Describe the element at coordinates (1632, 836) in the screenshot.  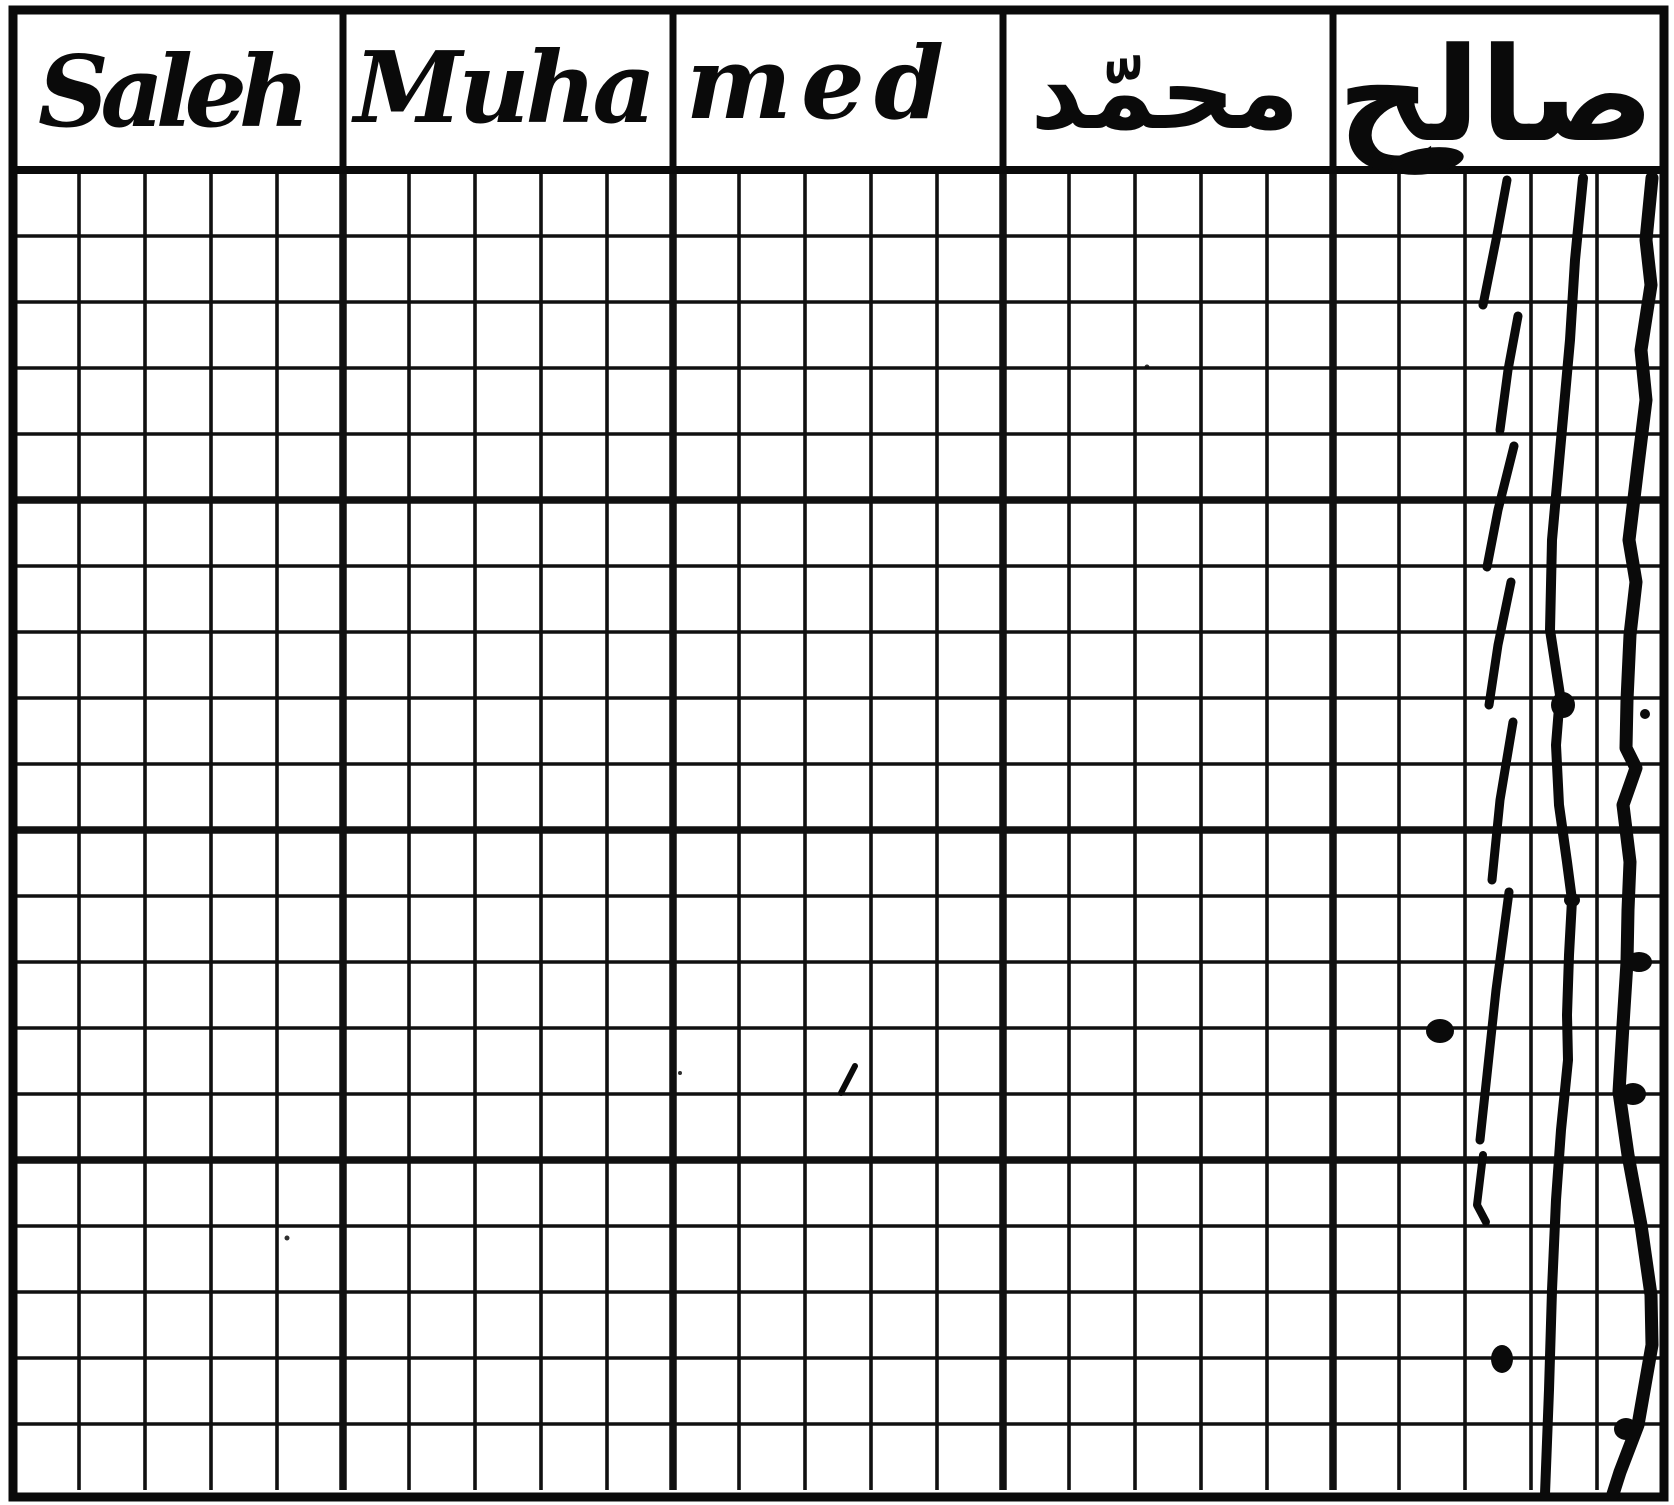
I see `pen-trace-trace-c` at that location.